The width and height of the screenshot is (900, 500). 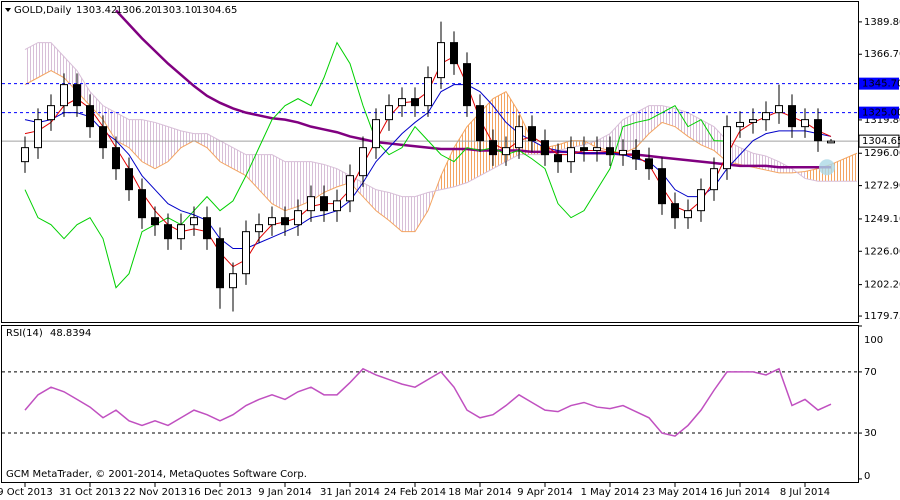 What do you see at coordinates (881, 84) in the screenshot?
I see `level-label: 1345.70` at bounding box center [881, 84].